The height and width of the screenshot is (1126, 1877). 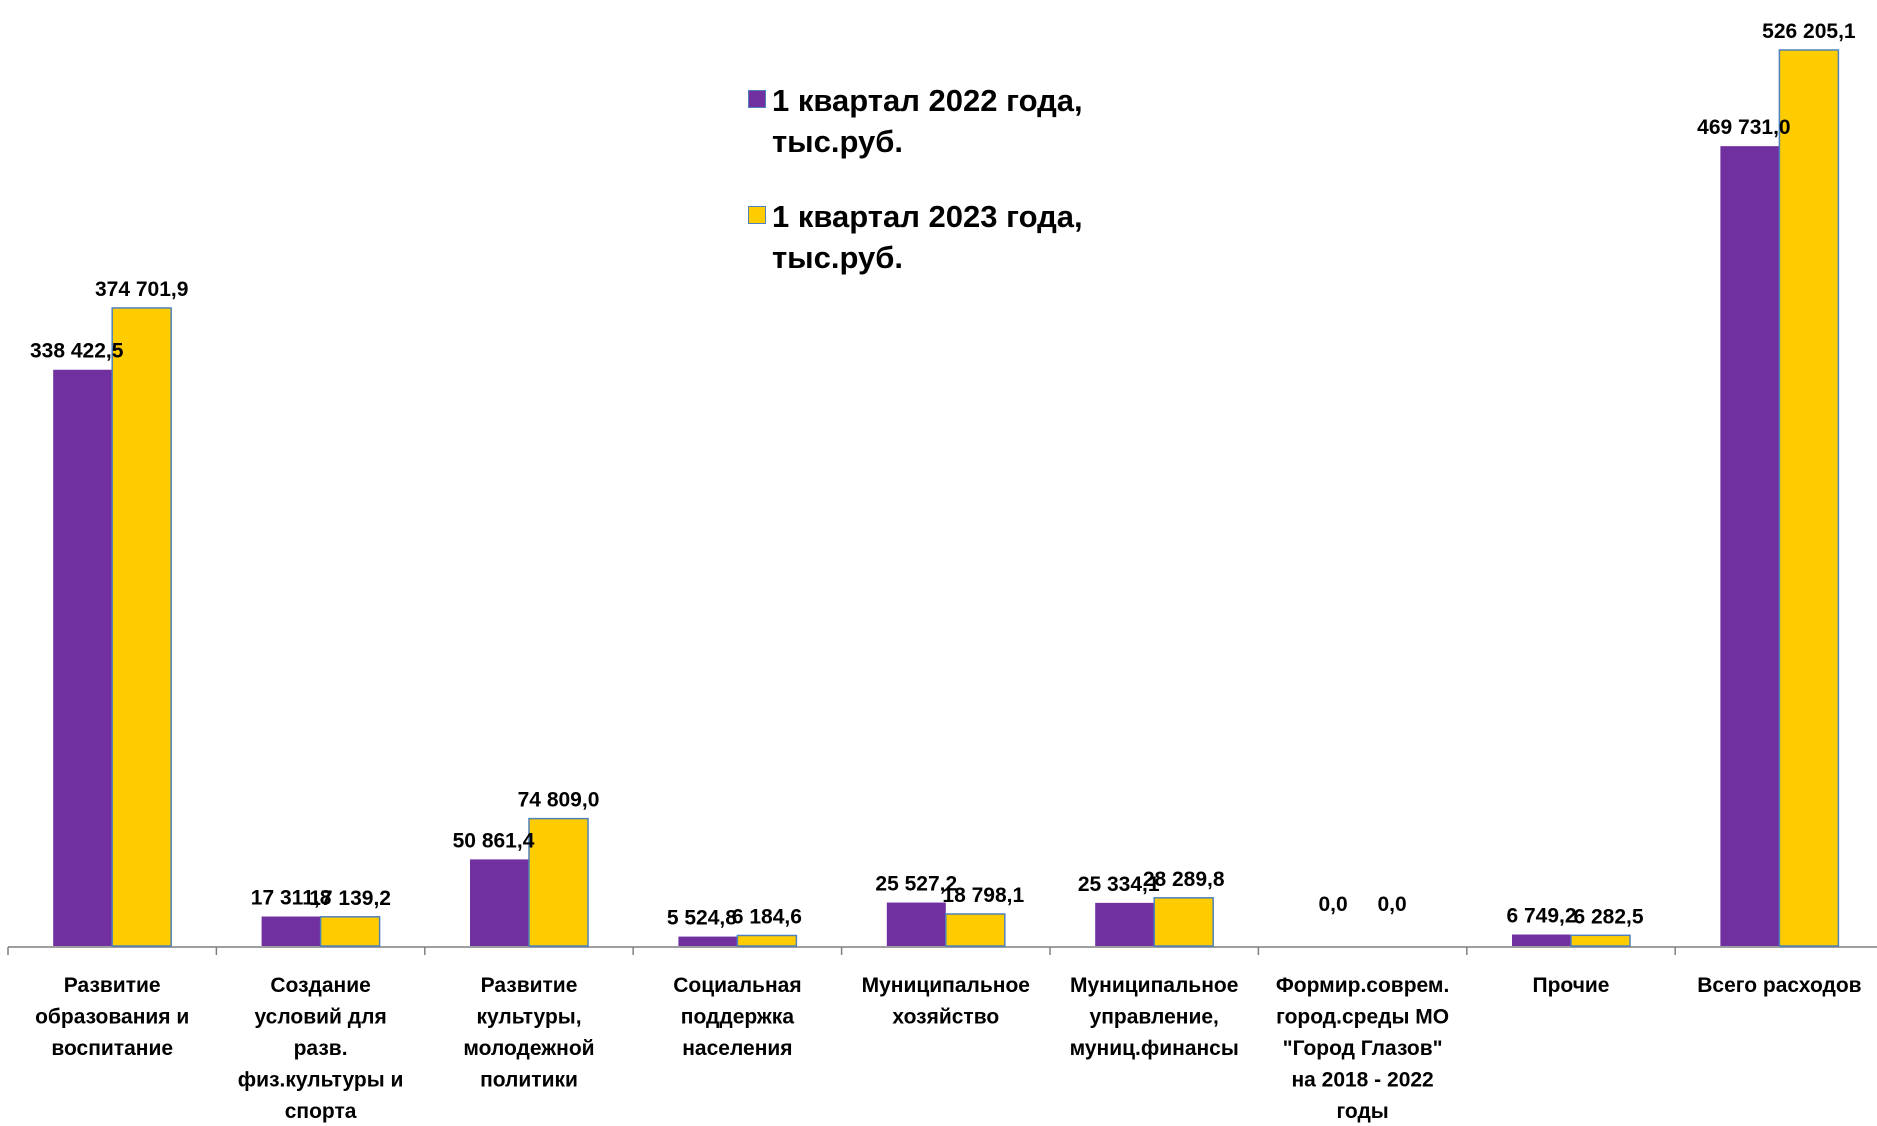 What do you see at coordinates (841, 951) in the screenshot?
I see `x-ticks-group` at bounding box center [841, 951].